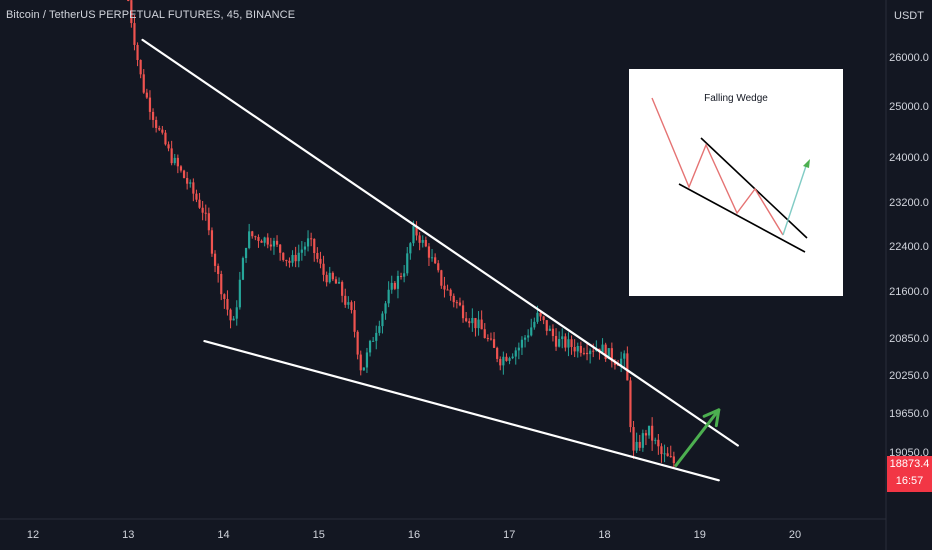 The width and height of the screenshot is (932, 550). Describe the element at coordinates (909, 107) in the screenshot. I see `price-tick-label: 25000.0` at that location.